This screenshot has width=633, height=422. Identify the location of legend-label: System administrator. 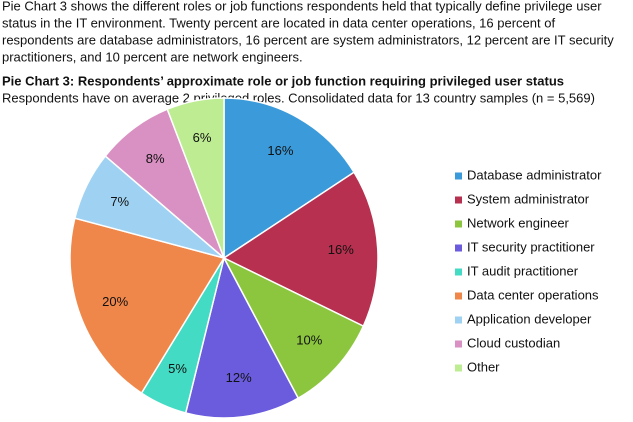
(528, 198).